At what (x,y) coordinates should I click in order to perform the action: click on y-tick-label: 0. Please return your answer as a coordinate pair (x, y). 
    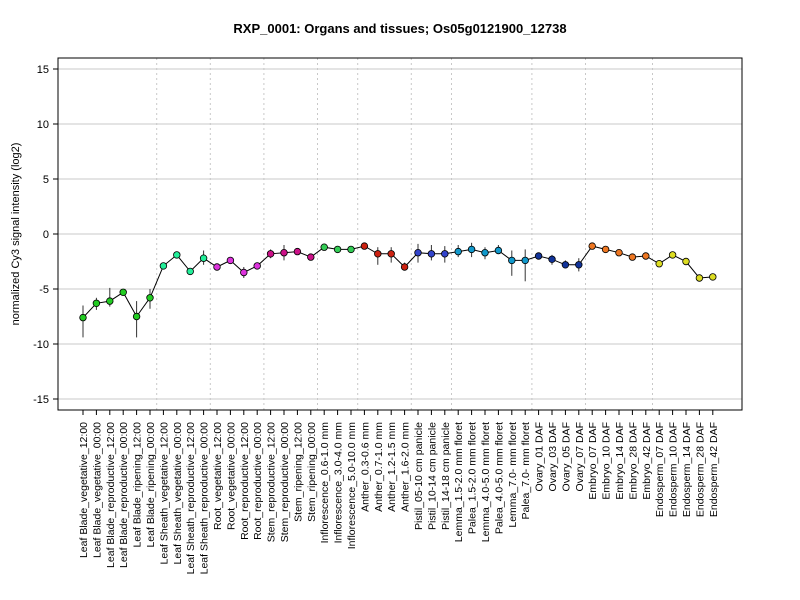
    Looking at the image, I should click on (46, 235).